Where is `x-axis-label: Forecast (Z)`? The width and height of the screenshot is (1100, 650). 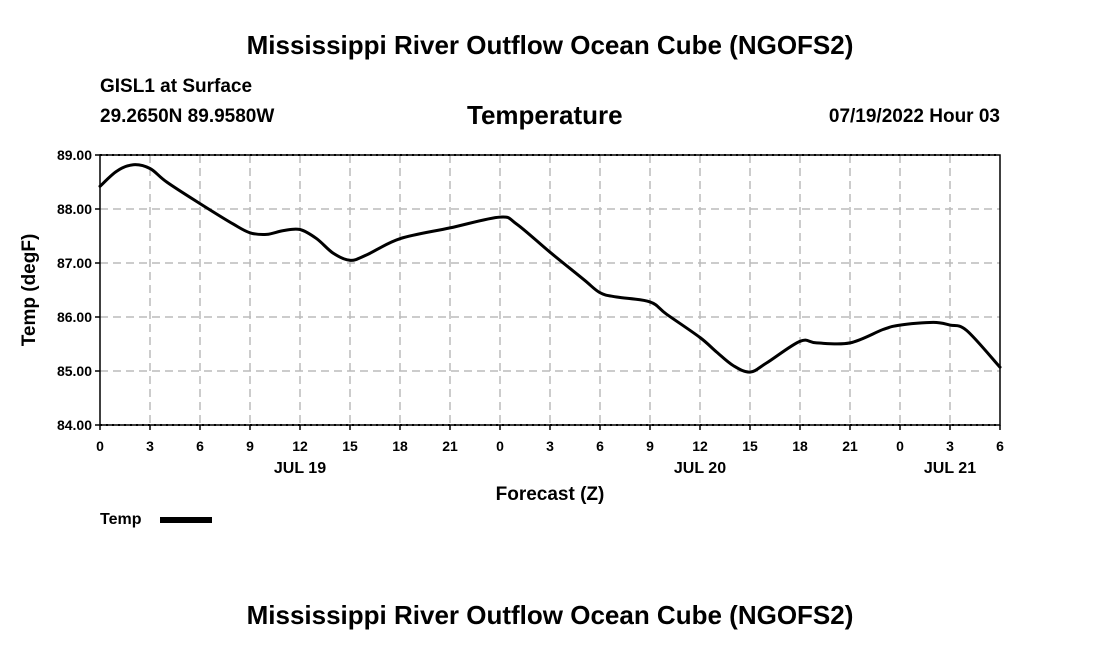 x-axis-label: Forecast (Z) is located at coordinates (550, 494).